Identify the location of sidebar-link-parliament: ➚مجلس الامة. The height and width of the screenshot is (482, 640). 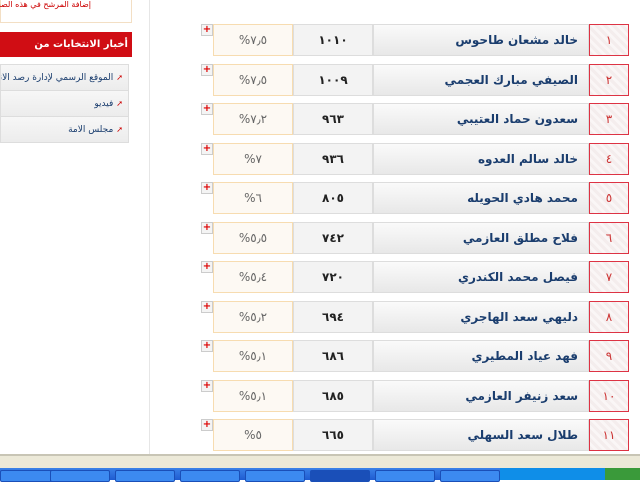
(64, 129).